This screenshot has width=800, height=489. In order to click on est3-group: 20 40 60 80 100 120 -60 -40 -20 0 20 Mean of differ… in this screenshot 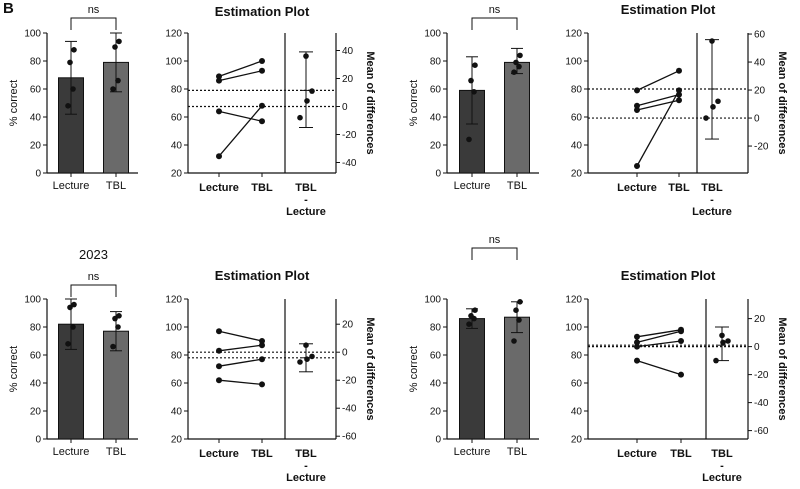, I will do `click(270, 376)`.